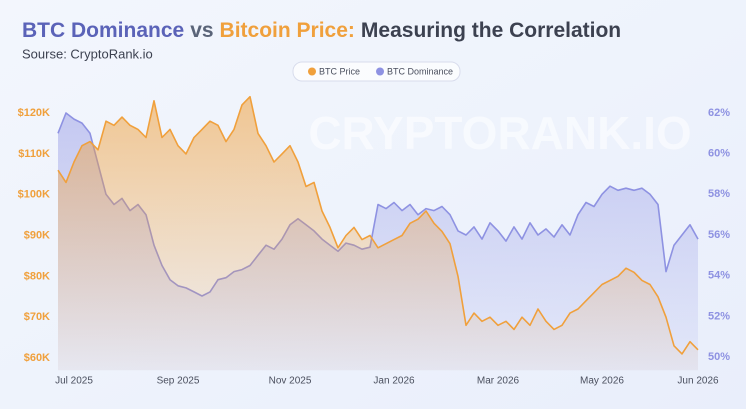 This screenshot has width=746, height=409. I want to click on y2-tick-label: 60%, so click(719, 154).